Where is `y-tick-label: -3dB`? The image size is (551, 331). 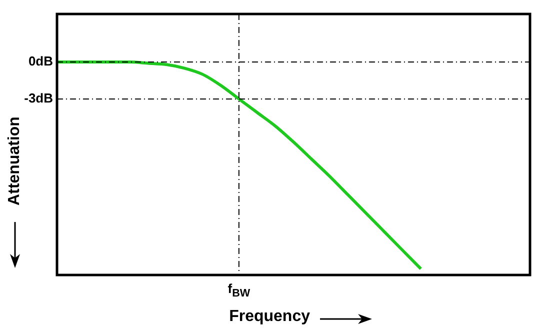
y-tick-label: -3dB is located at coordinates (38, 98).